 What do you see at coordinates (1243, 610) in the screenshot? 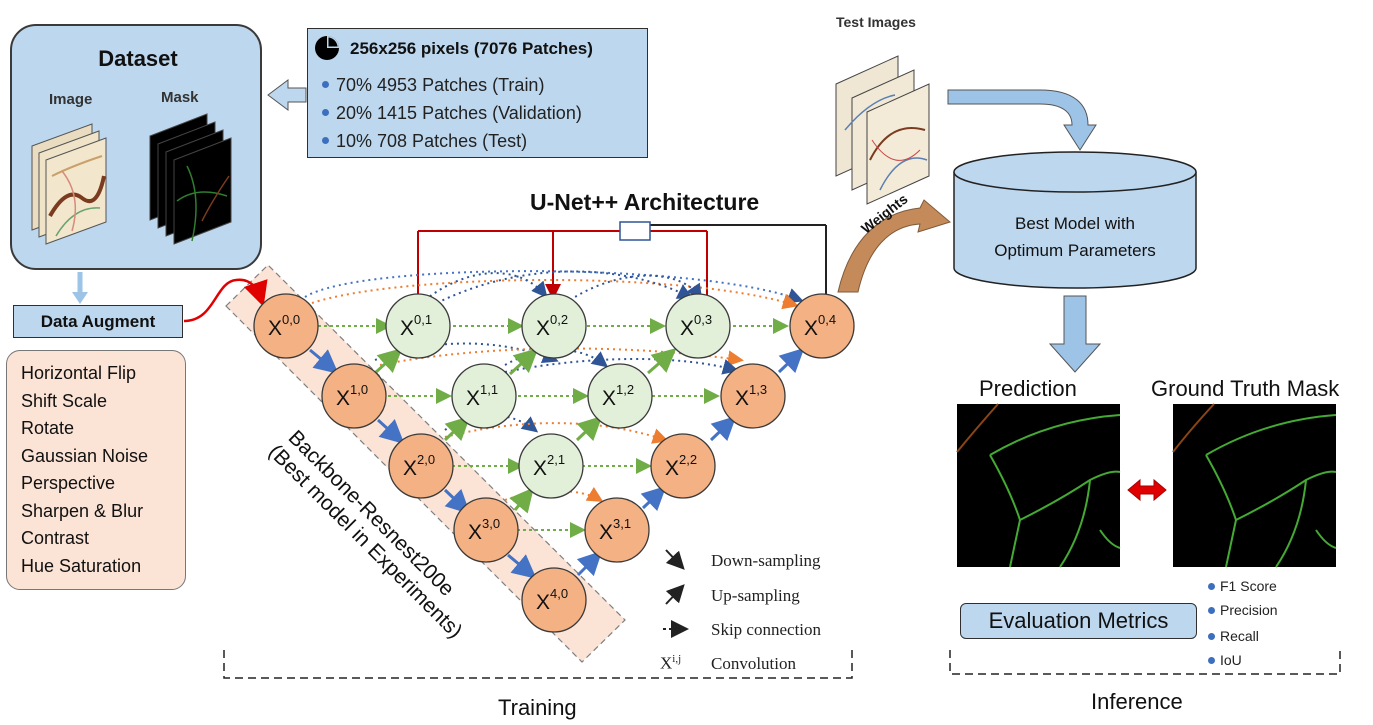
I see `metric-item: Precision` at bounding box center [1243, 610].